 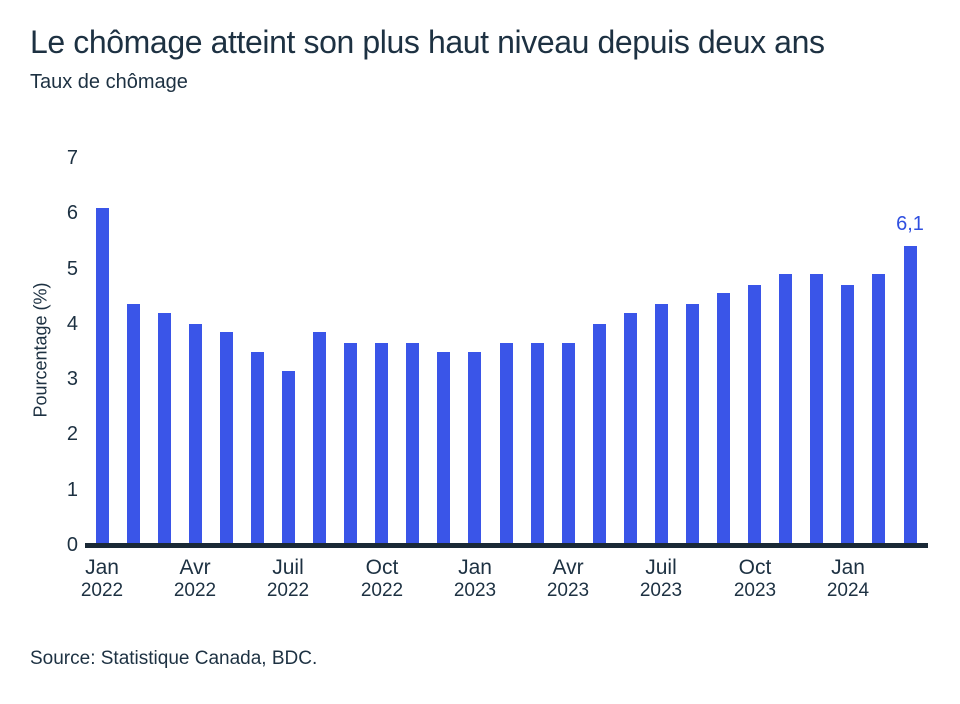 What do you see at coordinates (910, 224) in the screenshot?
I see `last-value-label: 6,1` at bounding box center [910, 224].